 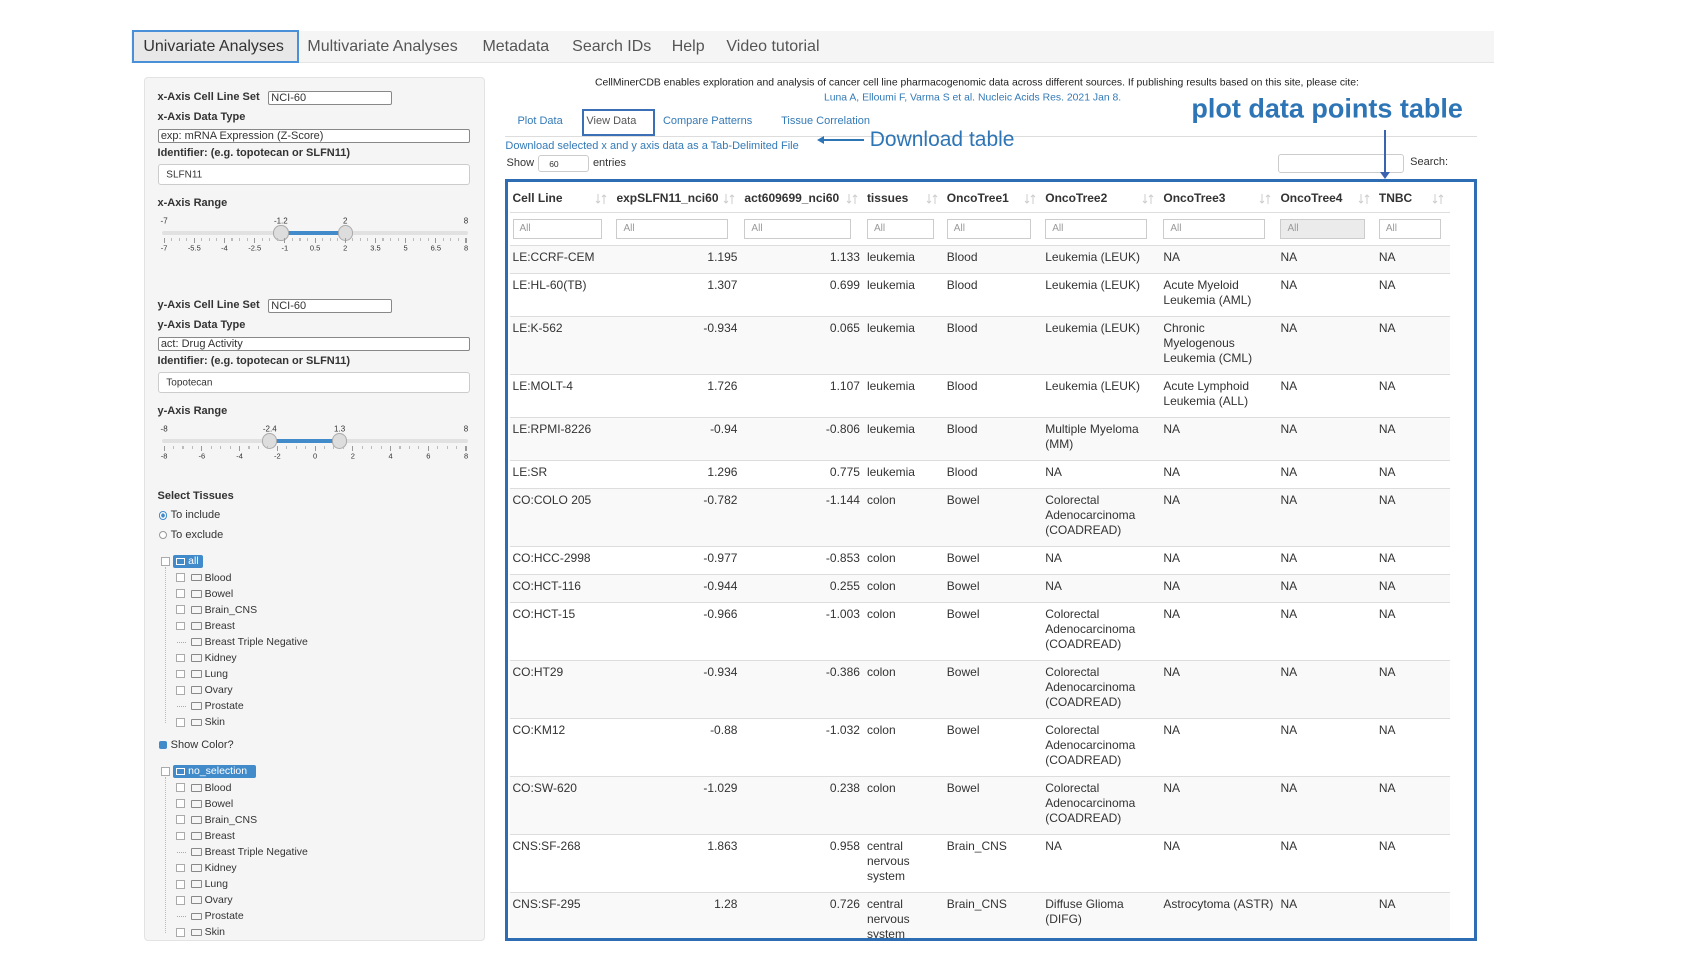 What do you see at coordinates (688, 47) in the screenshot?
I see `nav-tab: Help` at bounding box center [688, 47].